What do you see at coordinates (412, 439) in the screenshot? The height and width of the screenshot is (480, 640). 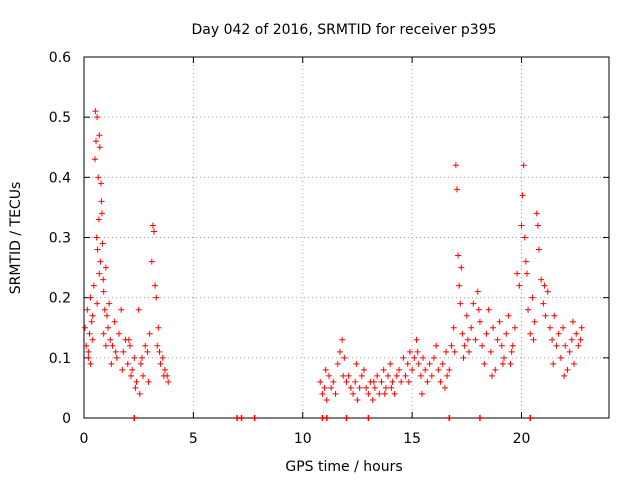 I see `x-tick-label: 15` at bounding box center [412, 439].